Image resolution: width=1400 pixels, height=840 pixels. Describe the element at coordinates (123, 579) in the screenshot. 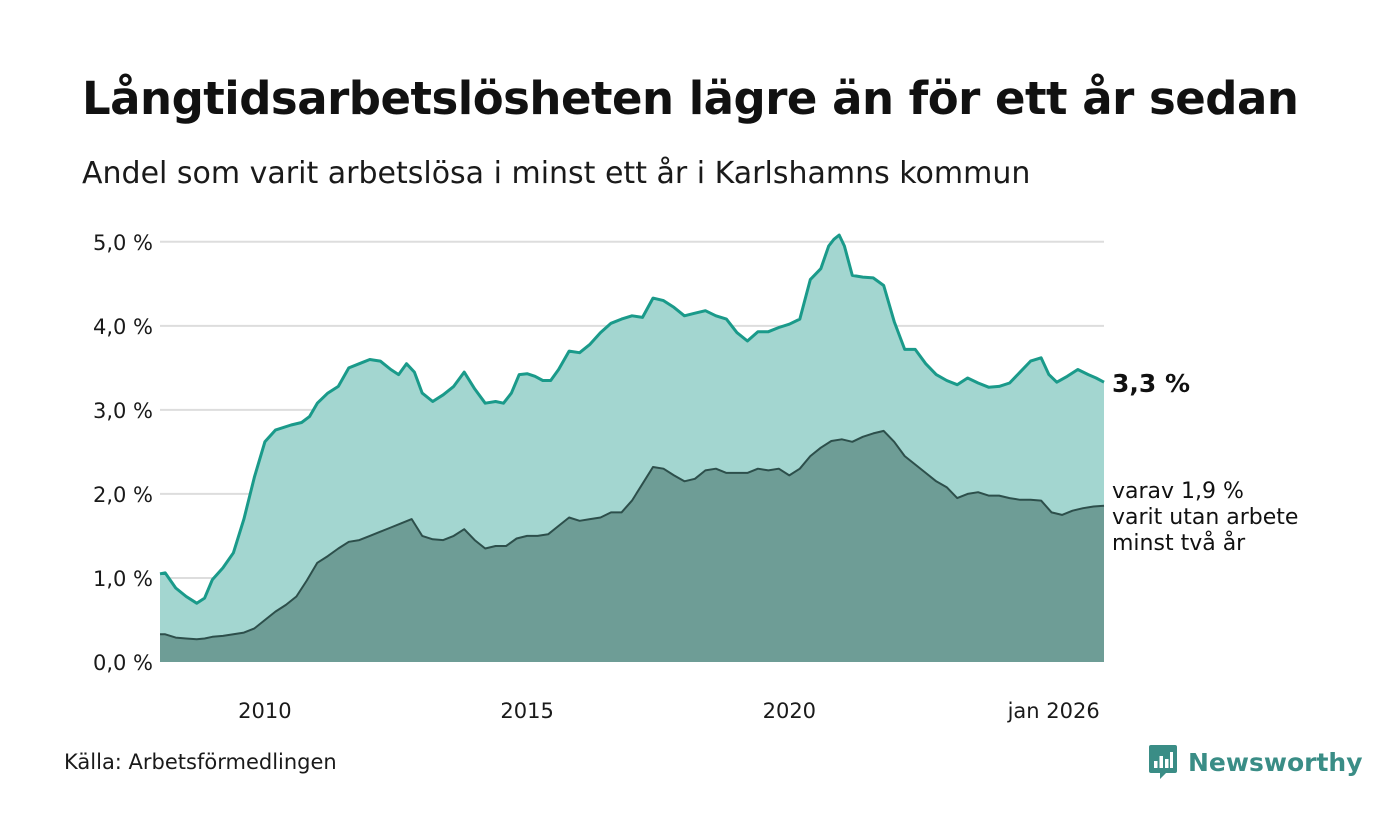

I see `y-tick-label: 1,0 %` at that location.